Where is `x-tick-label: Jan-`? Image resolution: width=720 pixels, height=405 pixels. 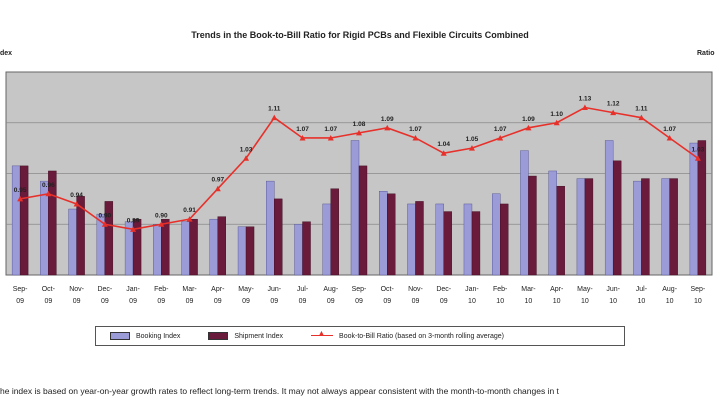
x-tick-label: Jan- is located at coordinates (133, 289).